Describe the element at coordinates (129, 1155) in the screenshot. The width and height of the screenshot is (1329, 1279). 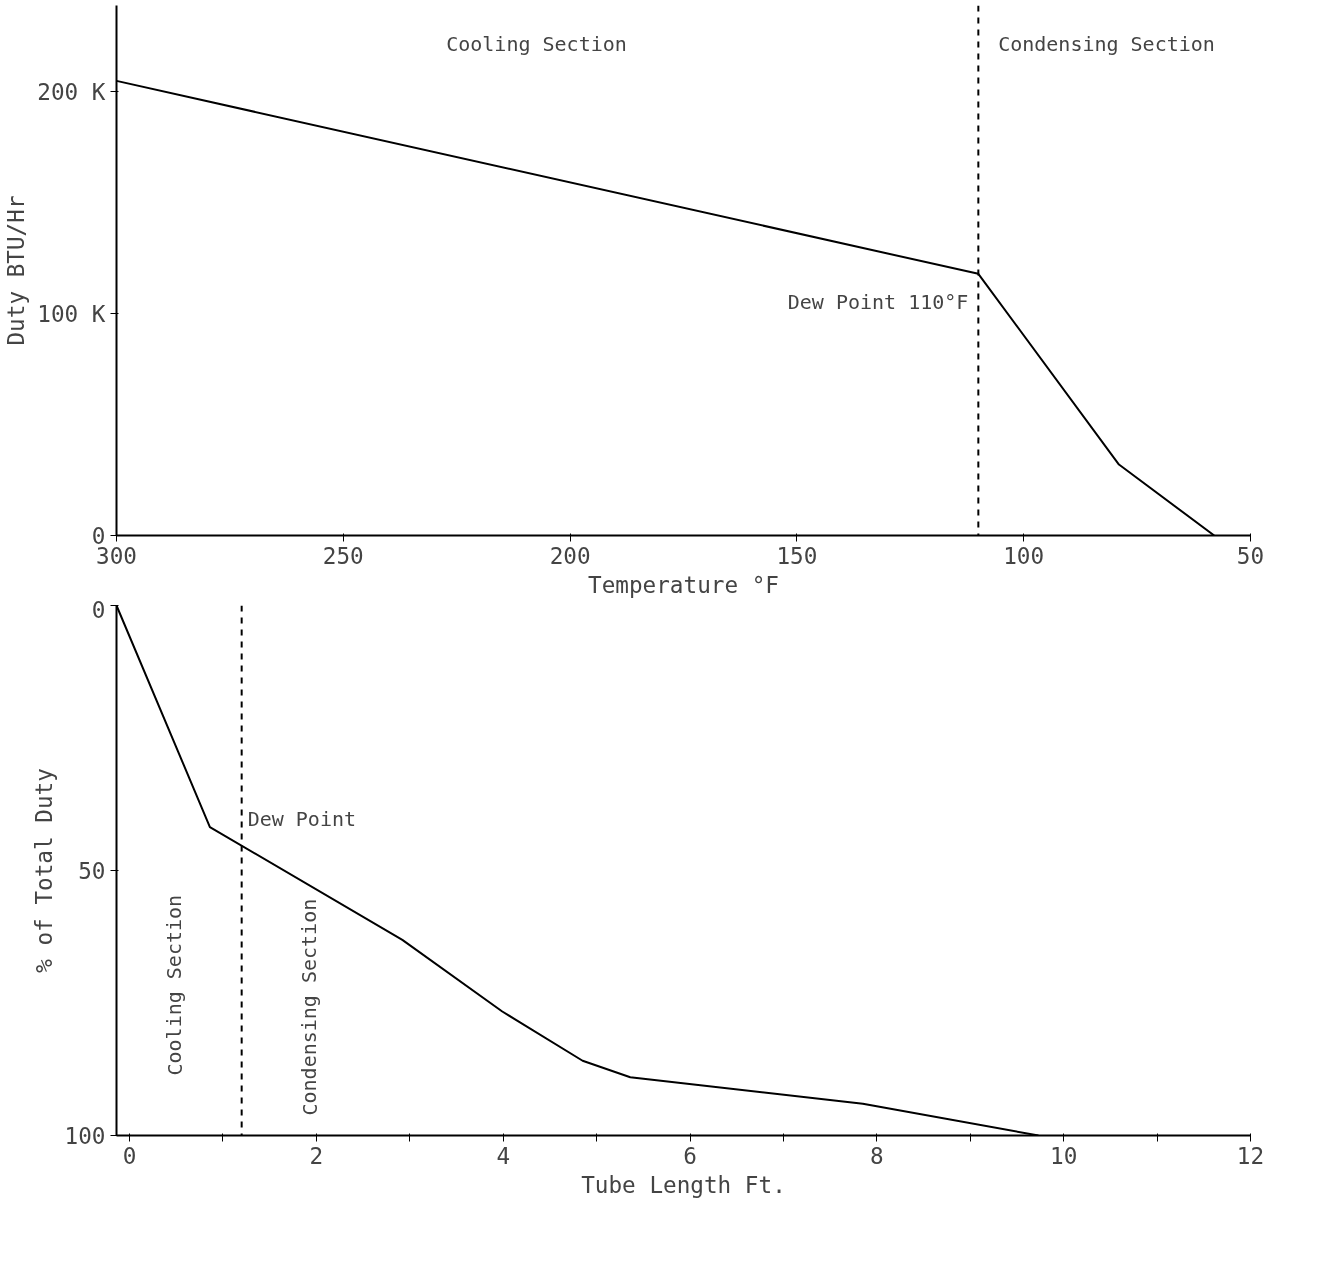
I see `x-tick-label: 0` at that location.